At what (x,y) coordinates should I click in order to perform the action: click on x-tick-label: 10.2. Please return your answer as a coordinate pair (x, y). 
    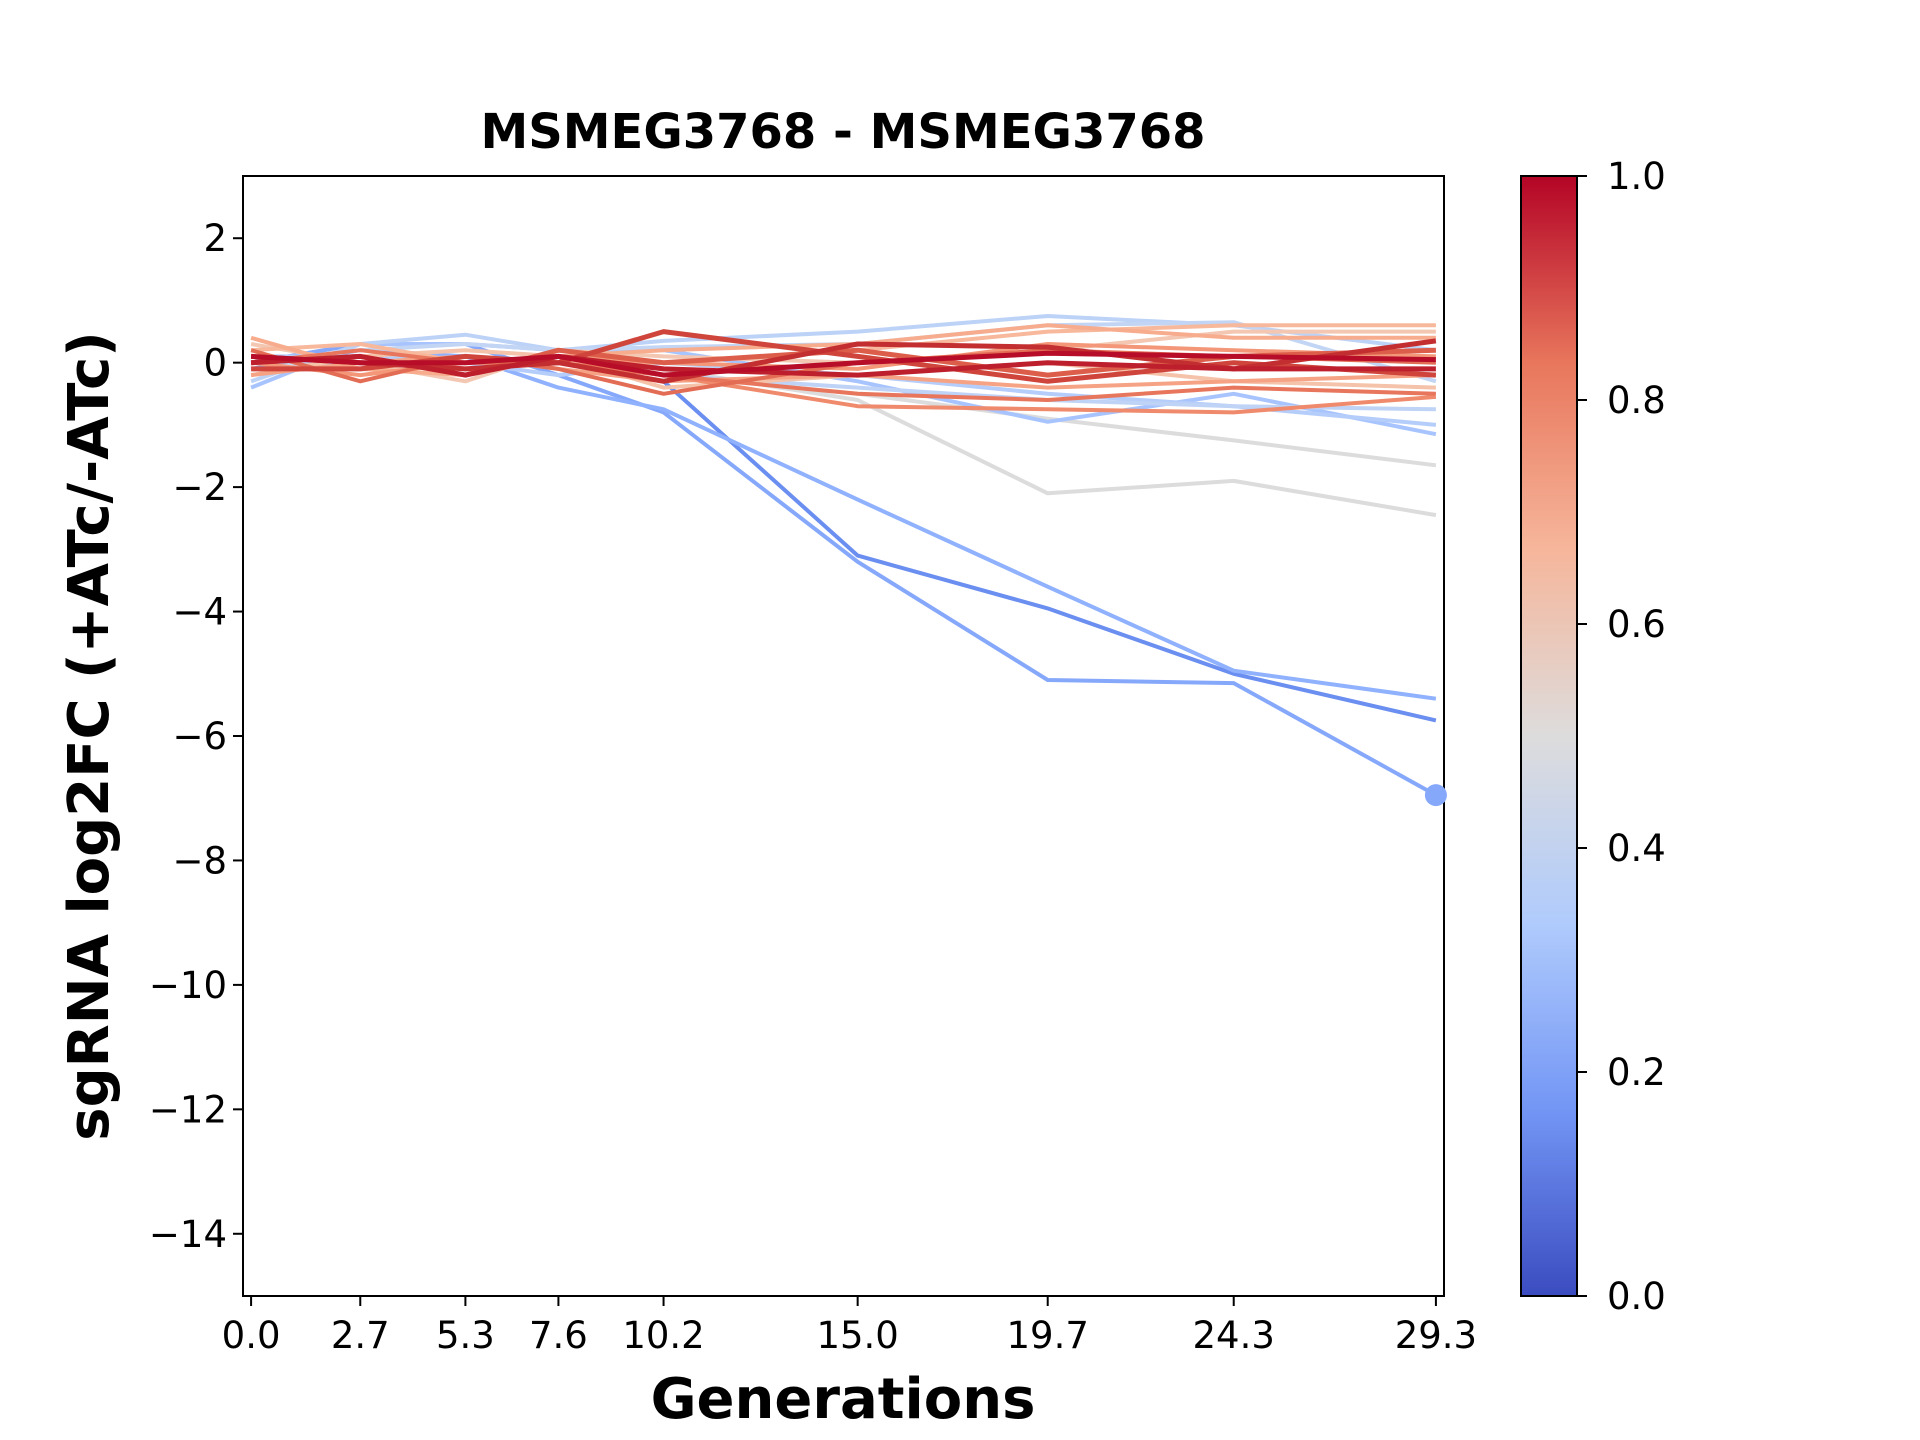
    Looking at the image, I should click on (663, 1335).